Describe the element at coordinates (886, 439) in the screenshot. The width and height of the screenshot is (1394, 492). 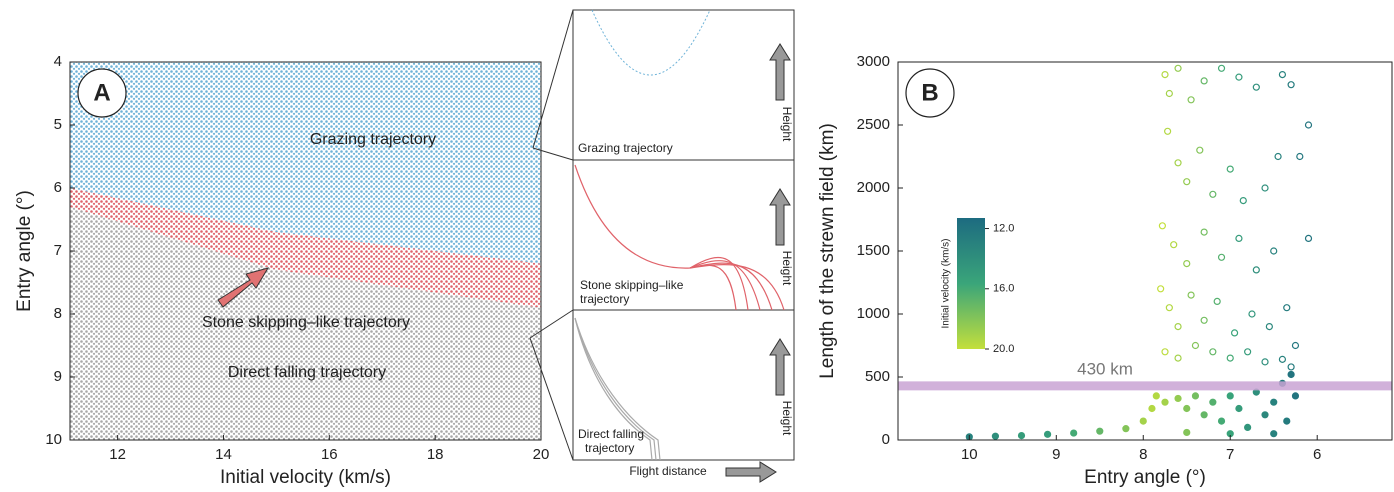
I see `y-tick-label: 0` at that location.